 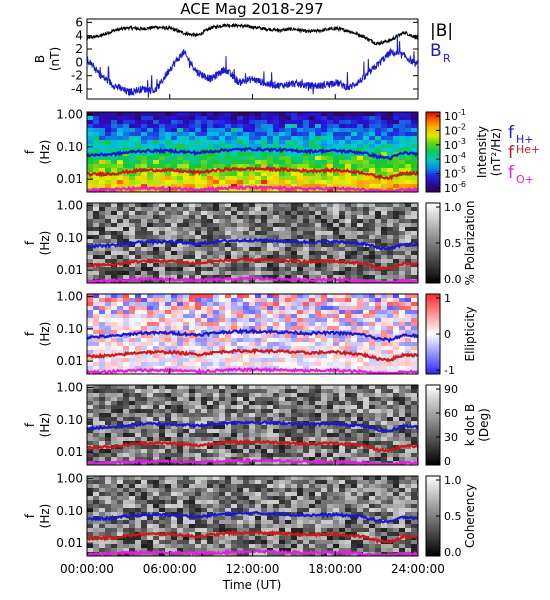 I want to click on legend-gyro-subscript: He+, so click(x=528, y=149).